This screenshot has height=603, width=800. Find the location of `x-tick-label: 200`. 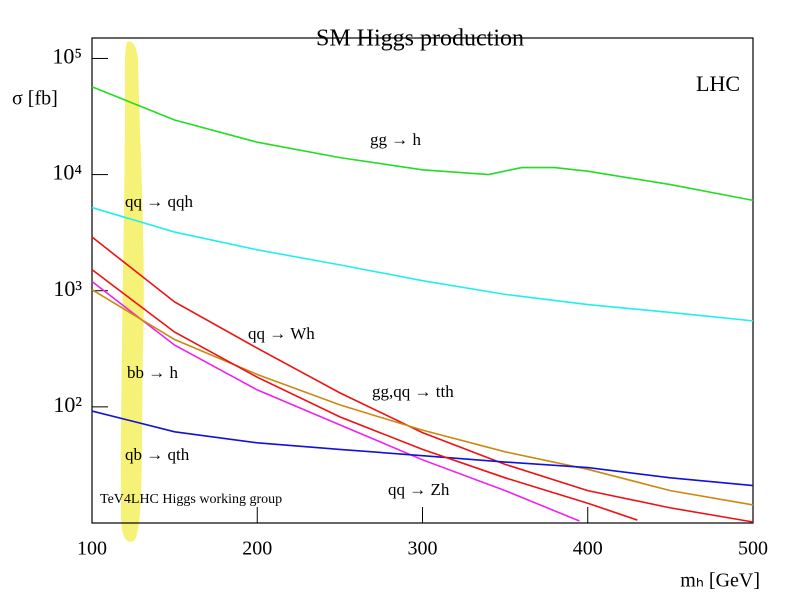

x-tick-label: 200 is located at coordinates (257, 549).